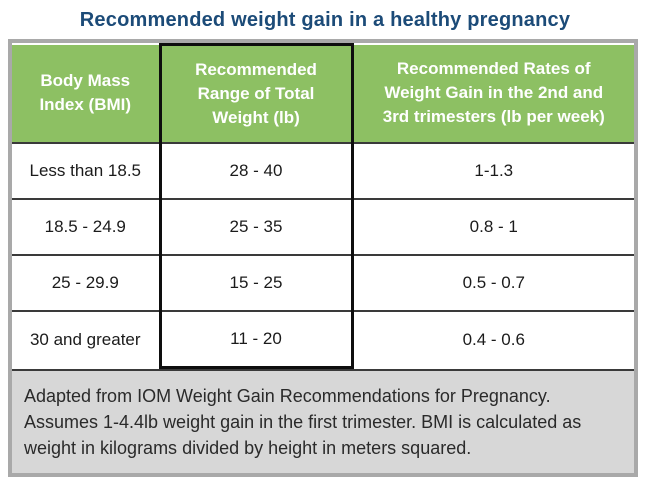 This screenshot has height=480, width=650. What do you see at coordinates (86, 226) in the screenshot?
I see `cell-bmi: 18.5 - 24.9` at bounding box center [86, 226].